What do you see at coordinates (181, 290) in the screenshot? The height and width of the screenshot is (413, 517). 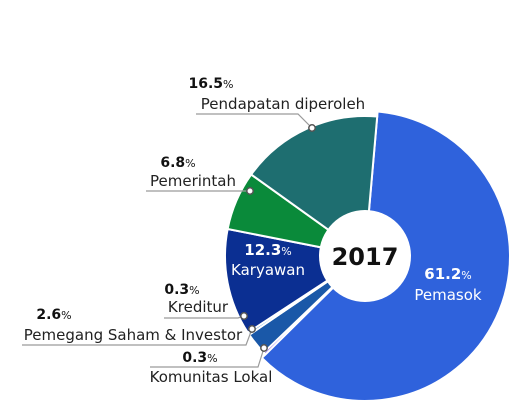 I see `pct-label-kreditur: 0.3%` at bounding box center [181, 290].